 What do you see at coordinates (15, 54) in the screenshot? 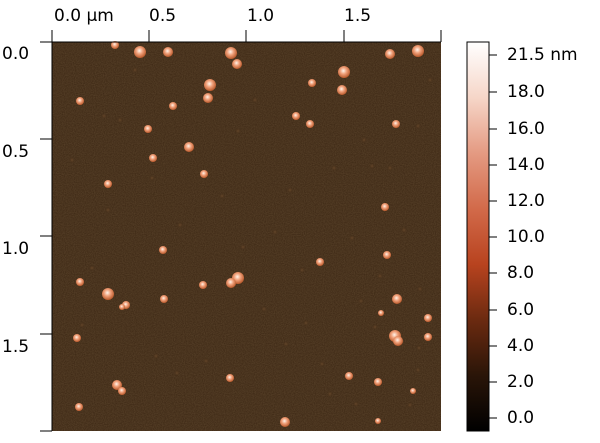
I see `y-tick-label: 0.0` at bounding box center [15, 54].